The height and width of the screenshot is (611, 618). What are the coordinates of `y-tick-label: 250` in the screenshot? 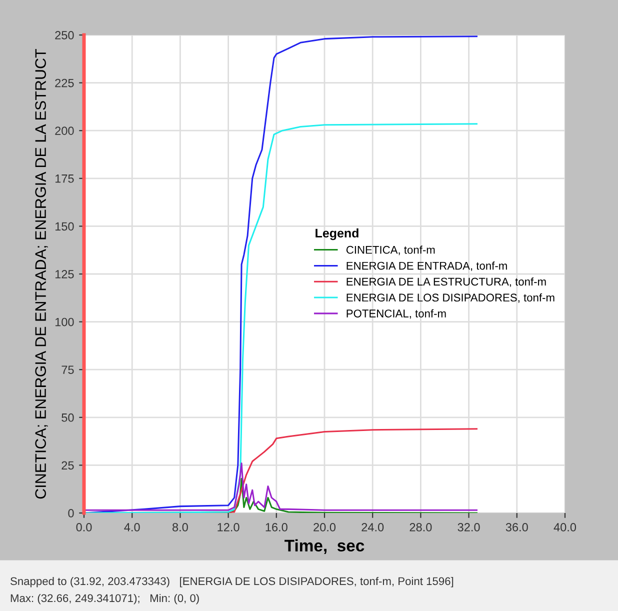 It's located at (64, 35).